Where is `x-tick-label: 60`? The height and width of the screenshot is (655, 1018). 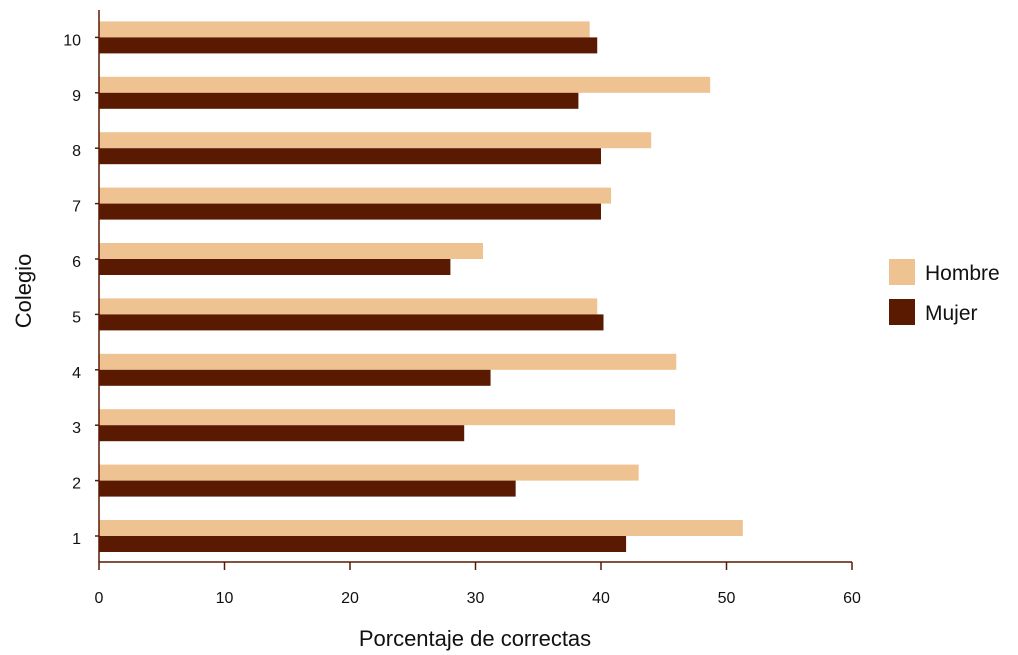 x-tick-label: 60 is located at coordinates (852, 598).